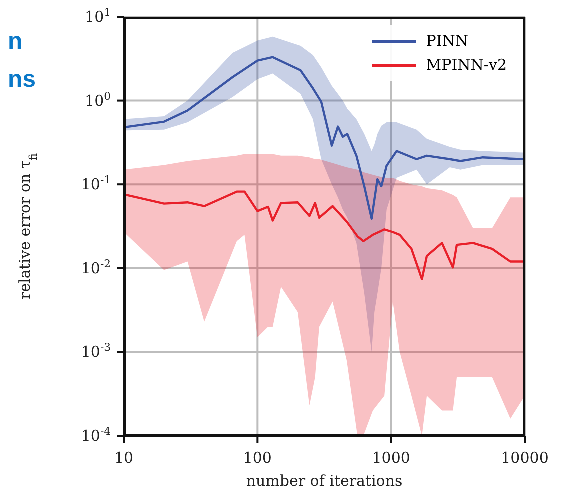  Describe the element at coordinates (96, 351) in the screenshot. I see `y-tick-label: 10$^{-3}$` at that location.